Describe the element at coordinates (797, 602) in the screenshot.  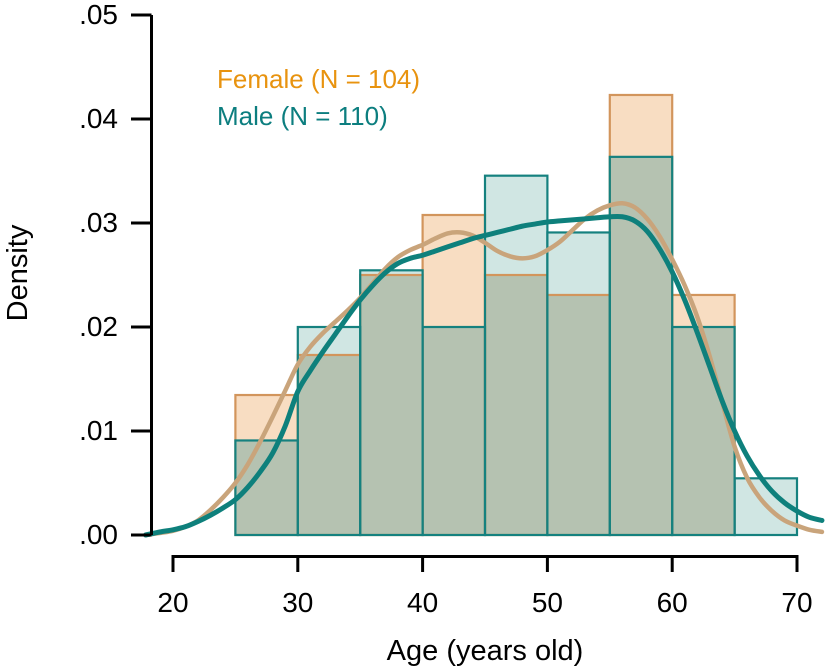
I see `x-tick-label: 70` at that location.